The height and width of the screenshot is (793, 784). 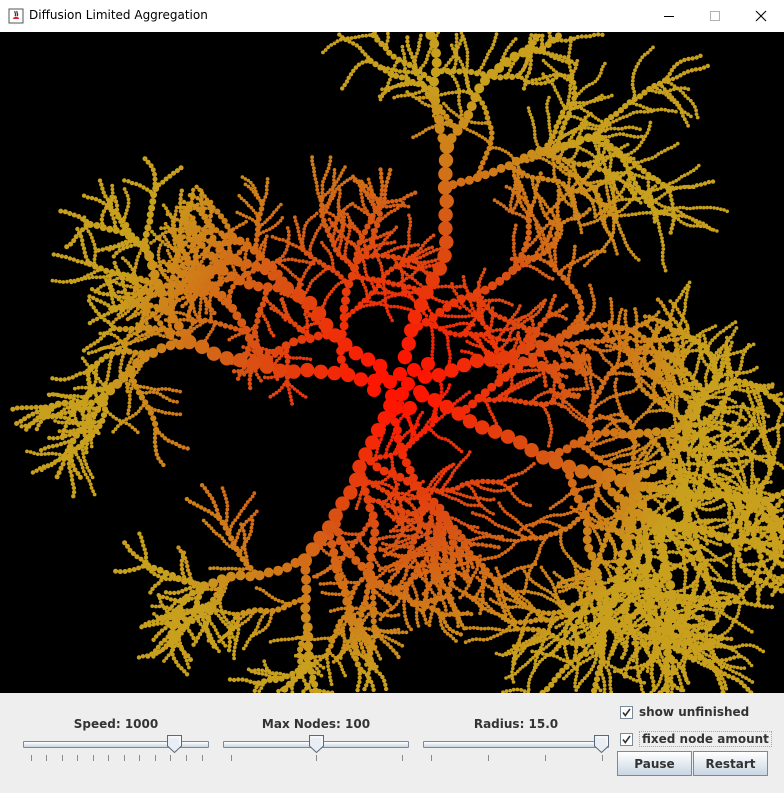 What do you see at coordinates (761, 16) in the screenshot?
I see `close-button` at bounding box center [761, 16].